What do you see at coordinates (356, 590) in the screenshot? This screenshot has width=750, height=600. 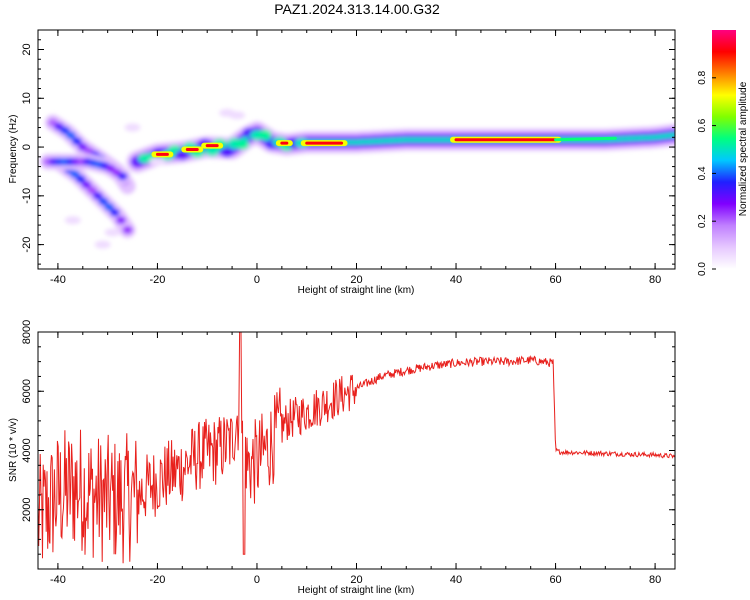 I see `snr-xlabel: Height of straight line (km)` at bounding box center [356, 590].